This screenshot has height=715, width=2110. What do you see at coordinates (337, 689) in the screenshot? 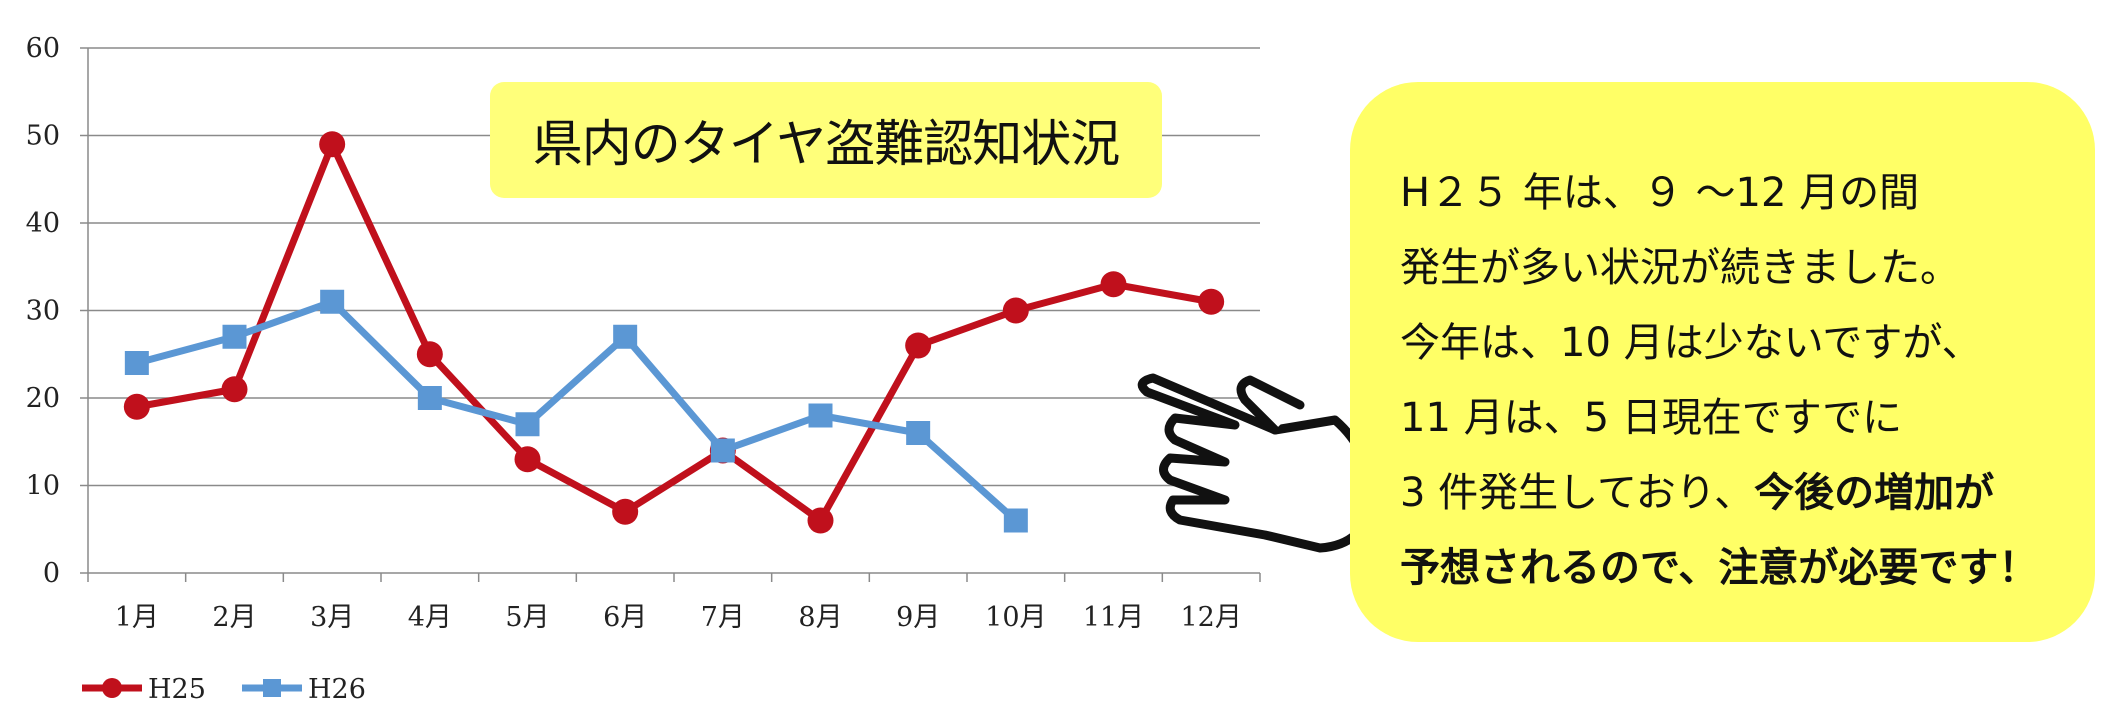
I see `legend-label-h26: H26` at bounding box center [337, 689].